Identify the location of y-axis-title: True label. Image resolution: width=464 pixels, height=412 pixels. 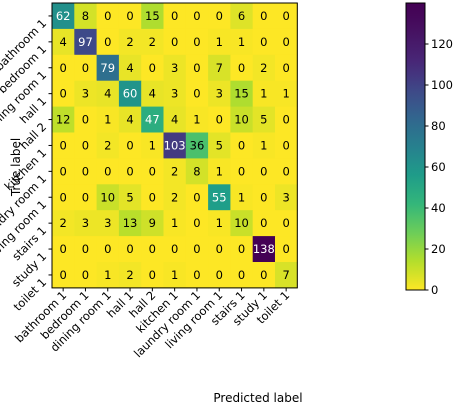
(16, 167).